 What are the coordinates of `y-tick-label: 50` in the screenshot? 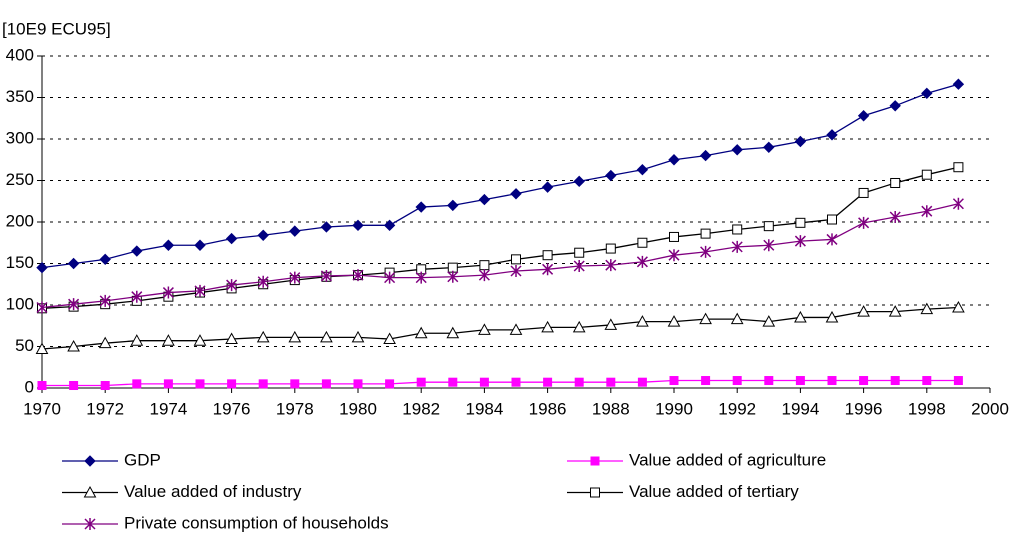 It's located at (24, 345).